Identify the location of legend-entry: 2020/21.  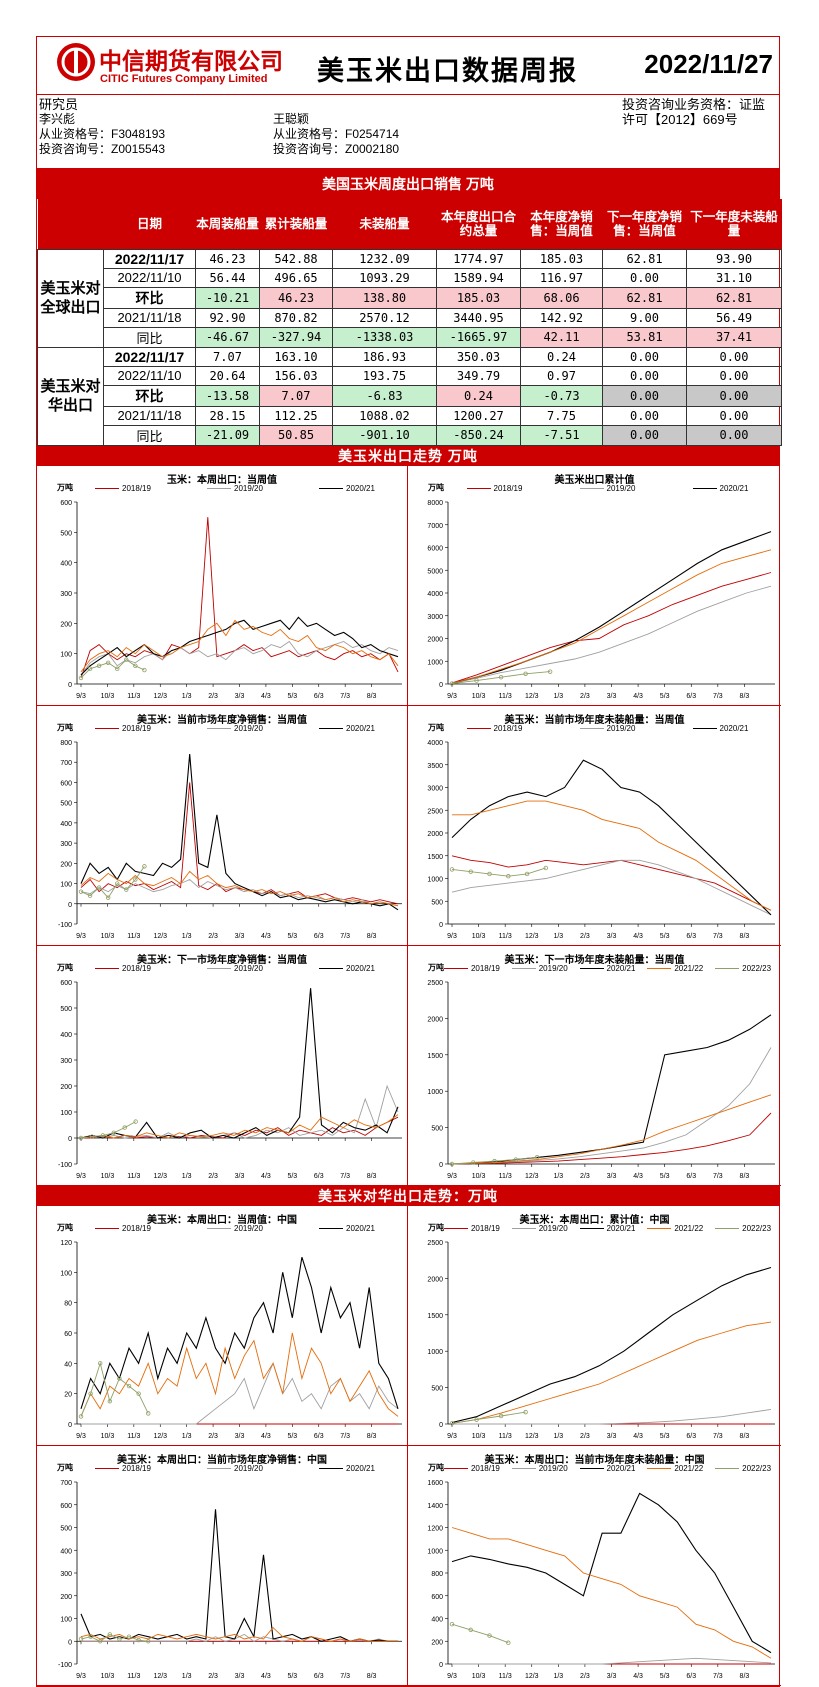
(347, 1468).